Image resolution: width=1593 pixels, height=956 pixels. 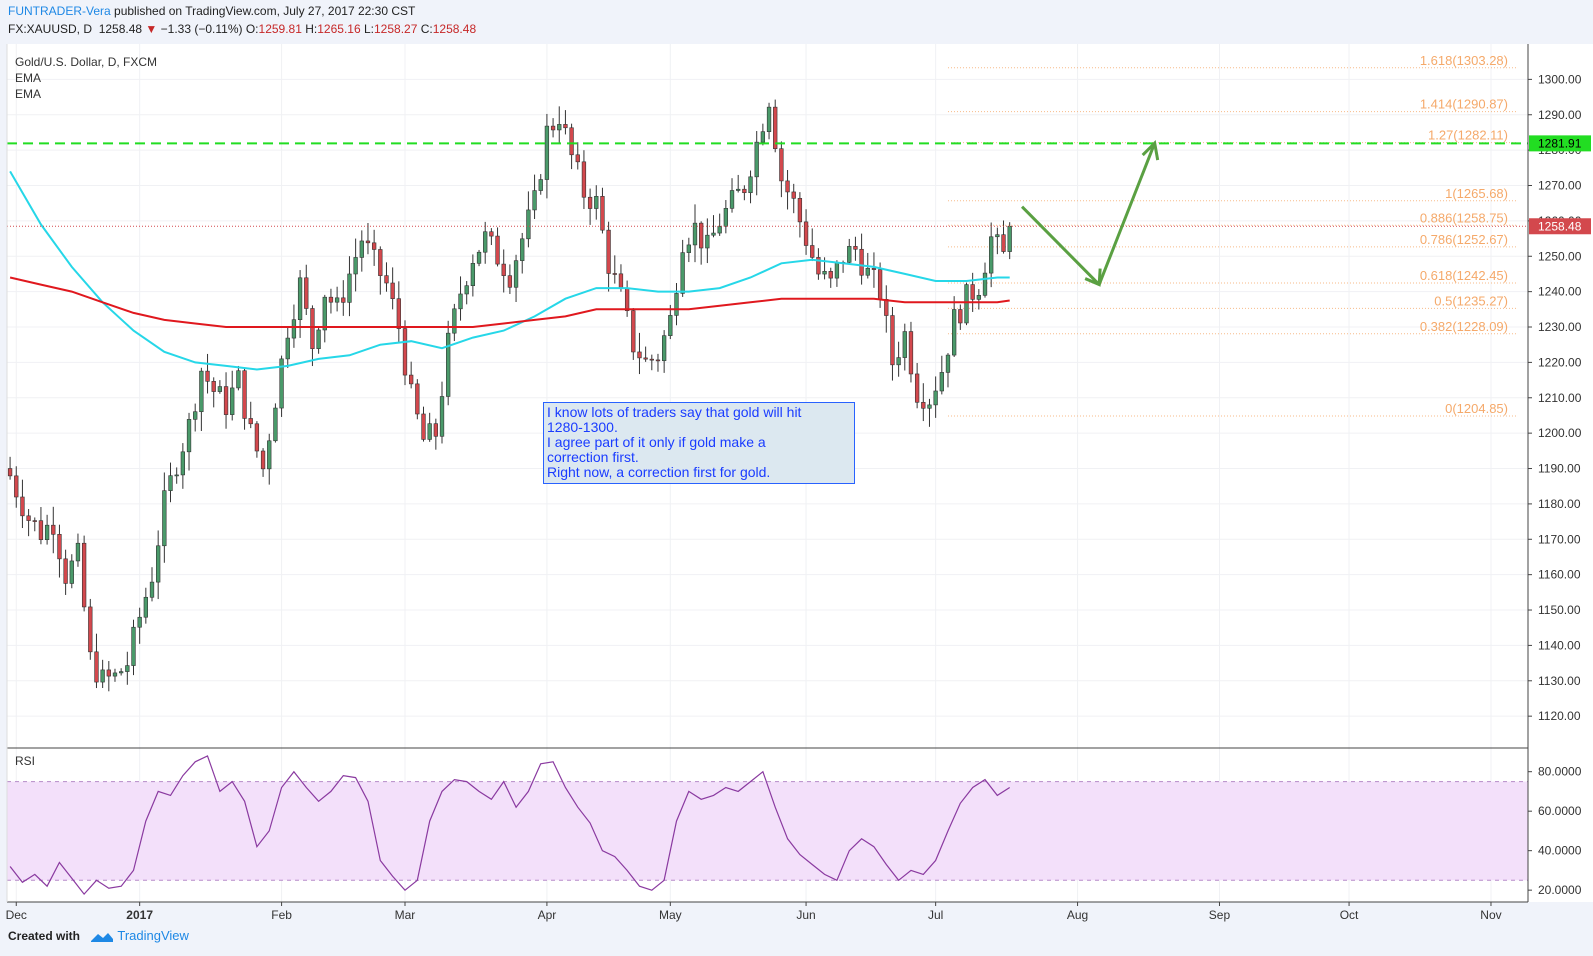 What do you see at coordinates (1560, 811) in the screenshot?
I see `rsi-tick-label: 60.0000` at bounding box center [1560, 811].